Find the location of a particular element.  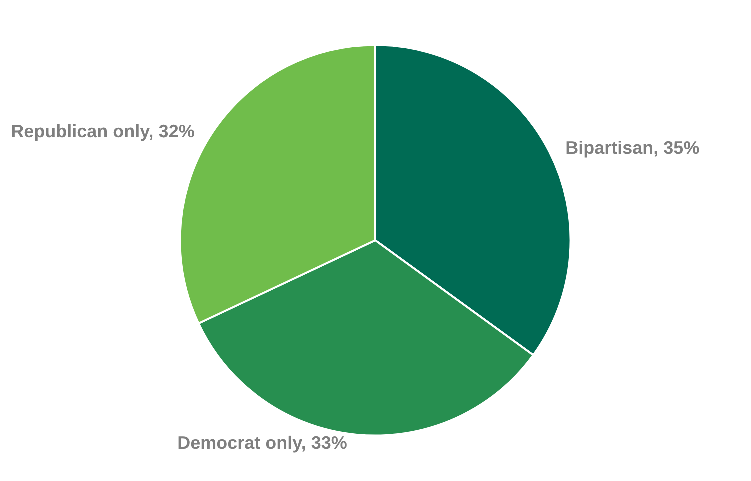

slice-label: Republican only, 32% is located at coordinates (103, 132).